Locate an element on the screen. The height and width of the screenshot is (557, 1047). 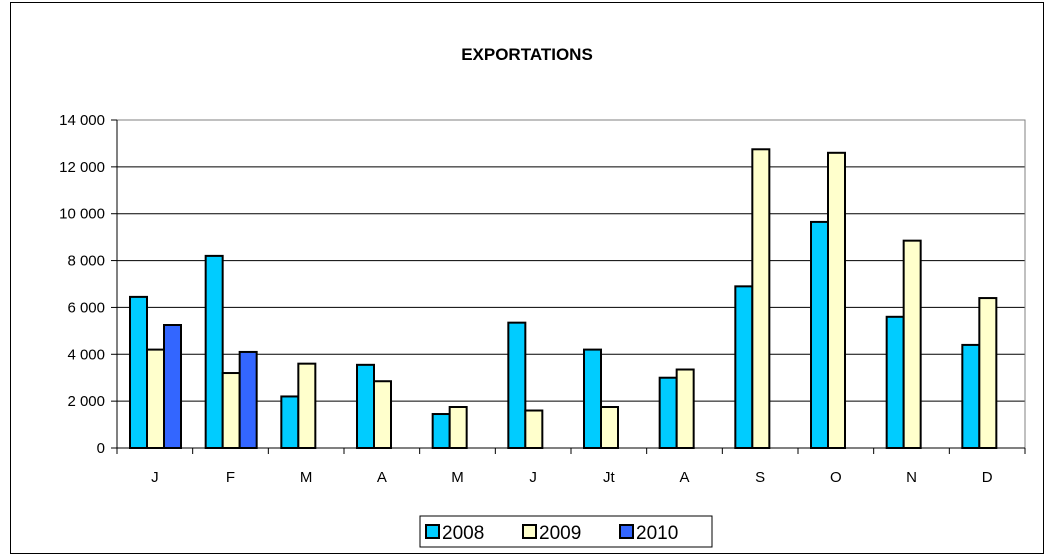
x-tick-label: S is located at coordinates (760, 477).